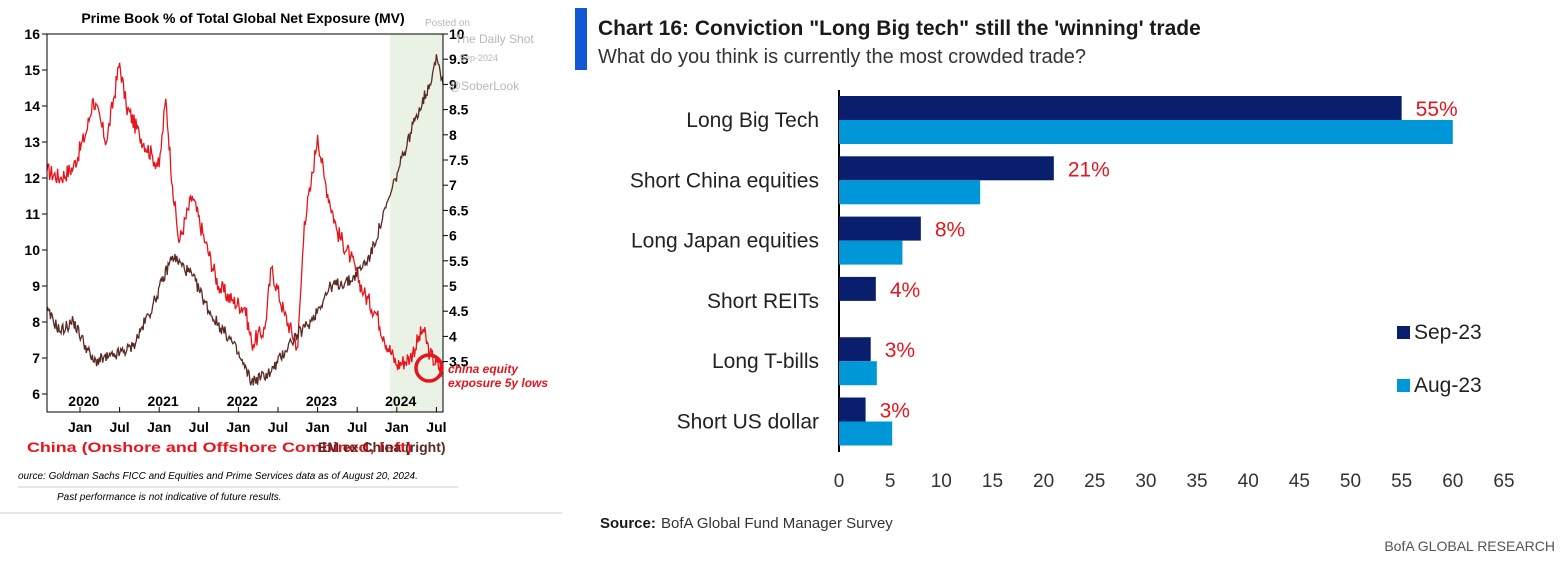 The width and height of the screenshot is (1565, 564). I want to click on right-y-tick-label: 4.5, so click(459, 311).